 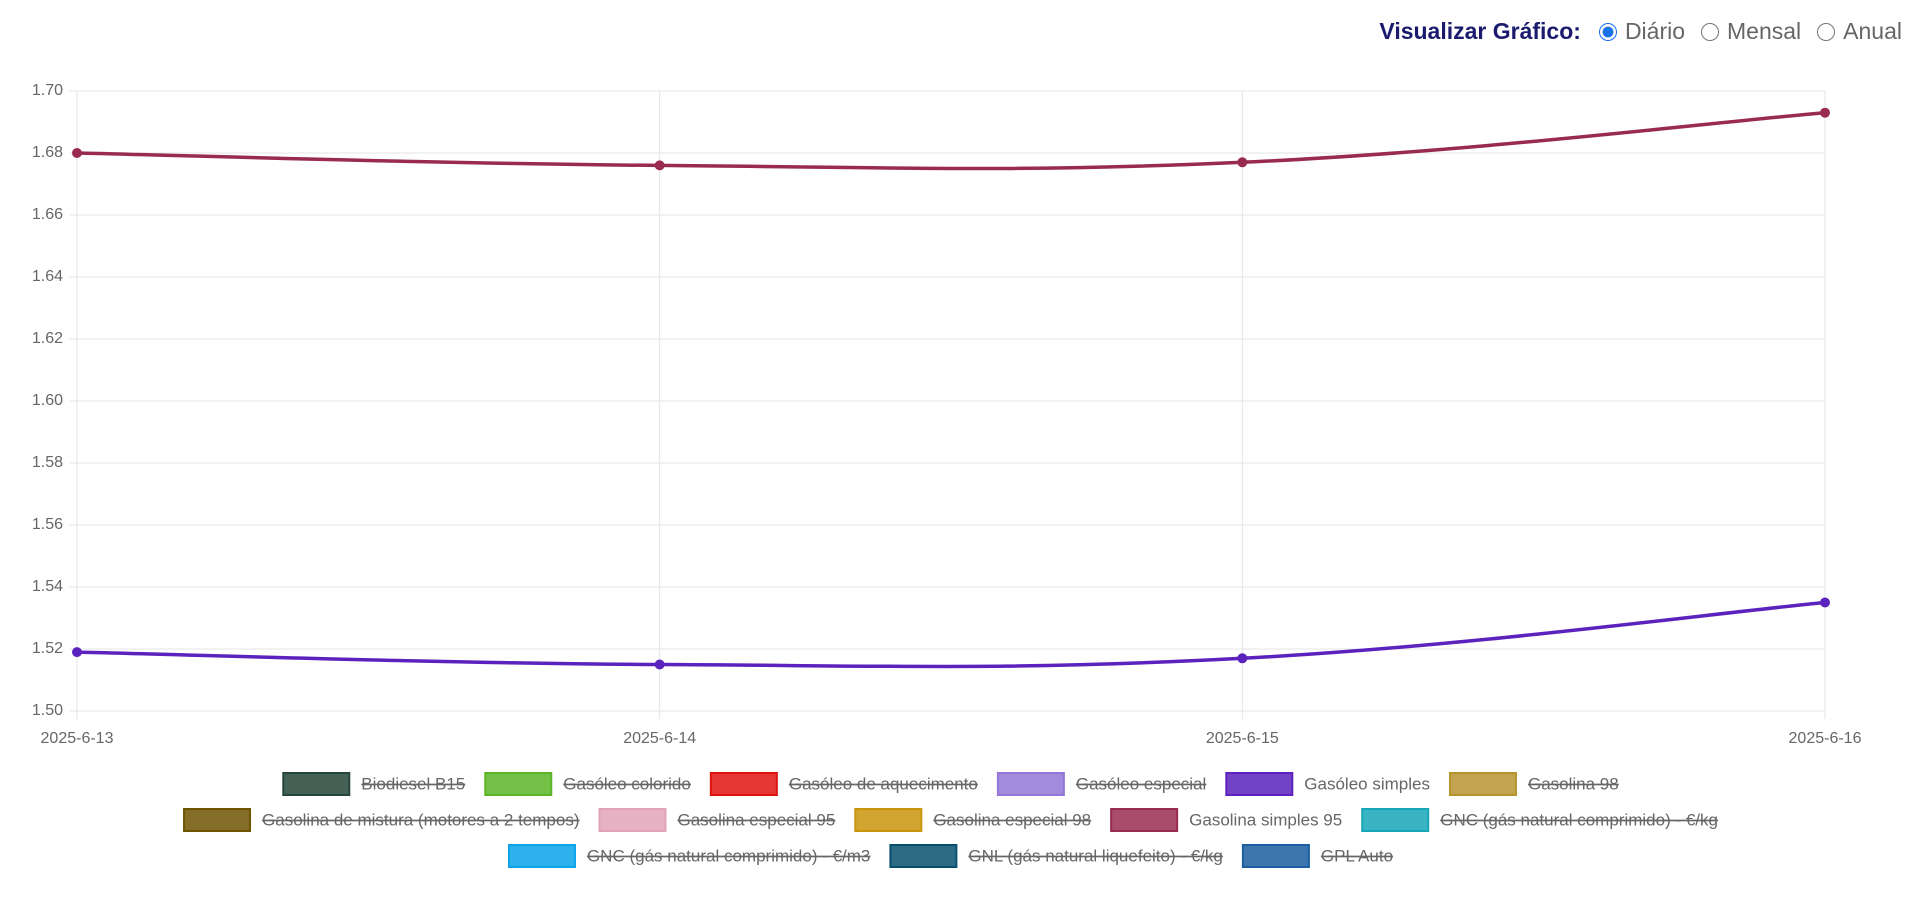 I want to click on x-tick-label: 2025-6-14, so click(x=659, y=738).